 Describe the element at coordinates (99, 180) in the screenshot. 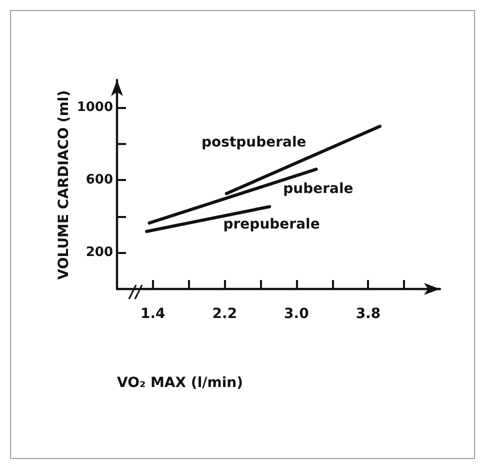

I see `y-tick-label: 600` at that location.